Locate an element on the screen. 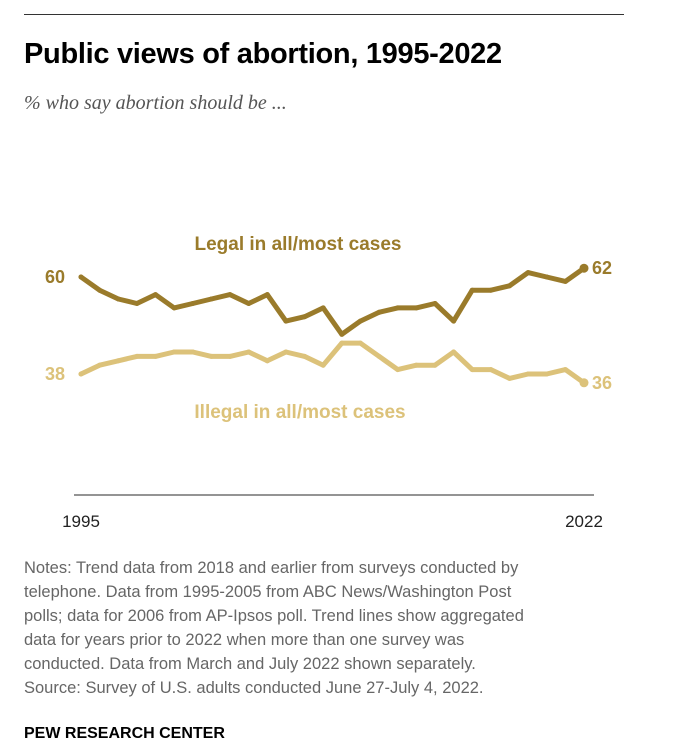 The image size is (690, 754). chart-title: Public views of abortion, 1995-2022 is located at coordinates (263, 54).